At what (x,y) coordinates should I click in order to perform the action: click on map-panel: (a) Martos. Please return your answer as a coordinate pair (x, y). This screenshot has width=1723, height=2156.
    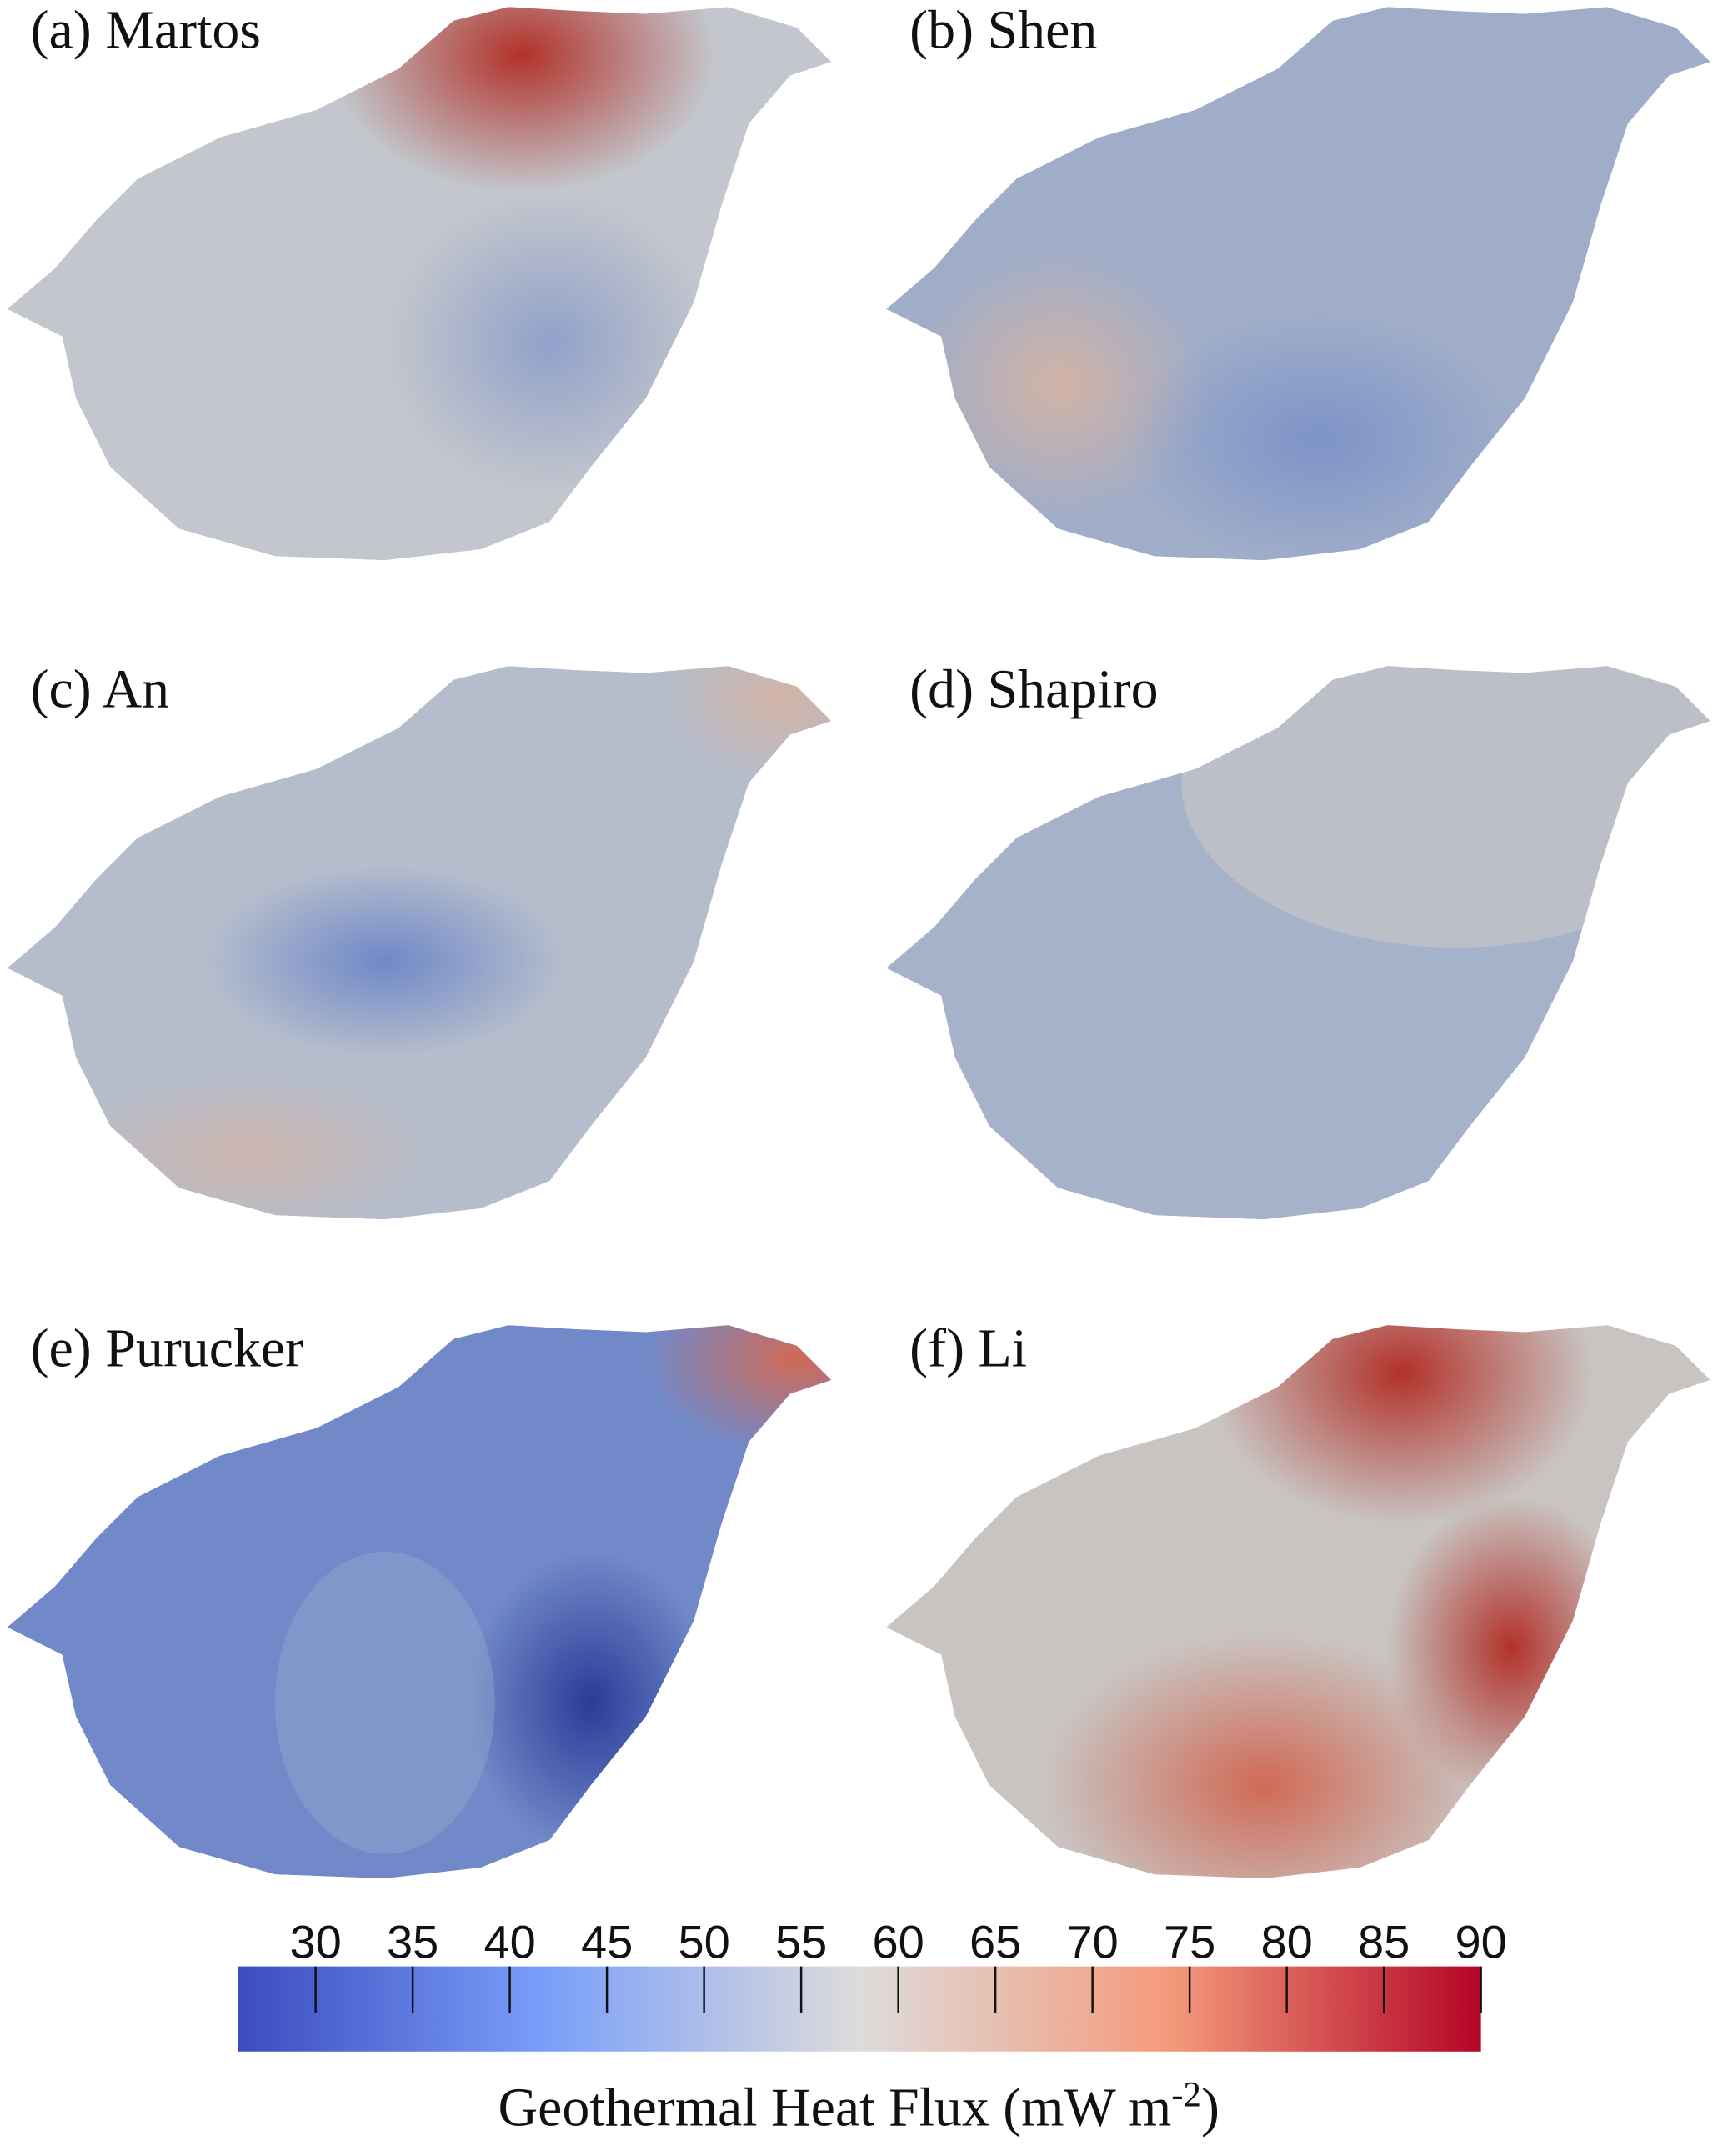
    Looking at the image, I should click on (419, 280).